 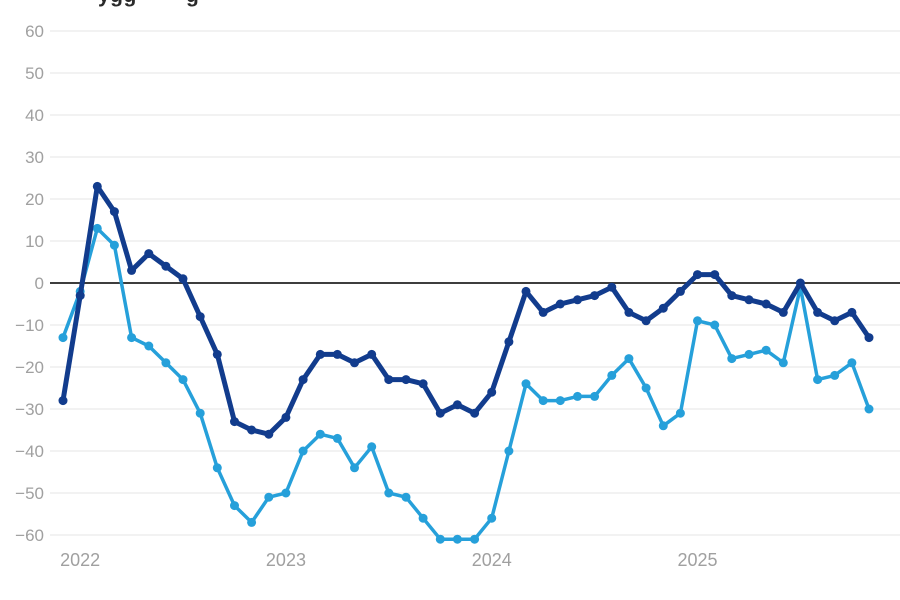 I want to click on title-fragment-right: g, so click(x=192, y=3).